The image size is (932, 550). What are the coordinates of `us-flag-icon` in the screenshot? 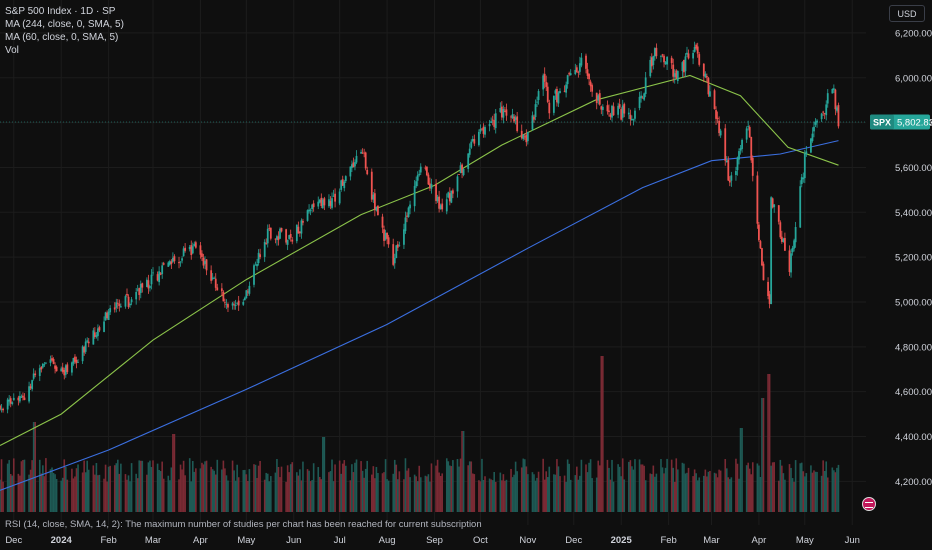 It's located at (869, 504).